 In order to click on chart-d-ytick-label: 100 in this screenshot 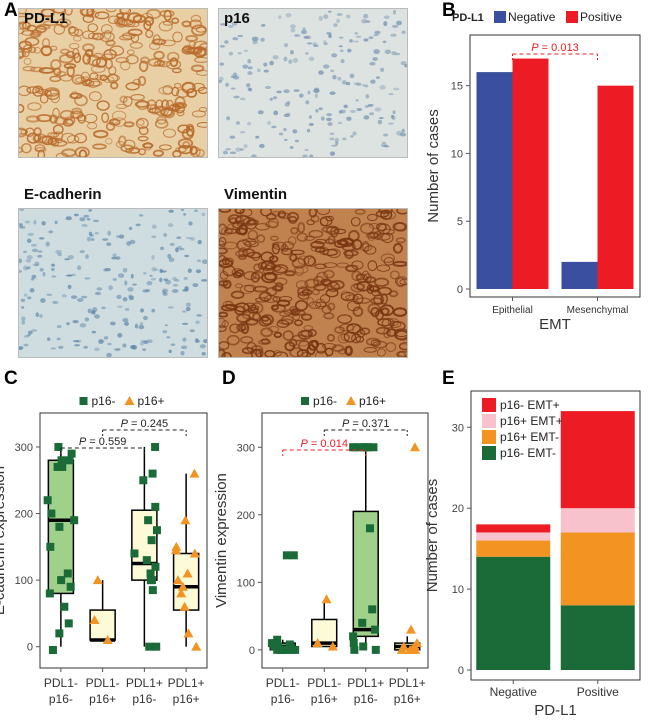, I will do `click(246, 583)`.